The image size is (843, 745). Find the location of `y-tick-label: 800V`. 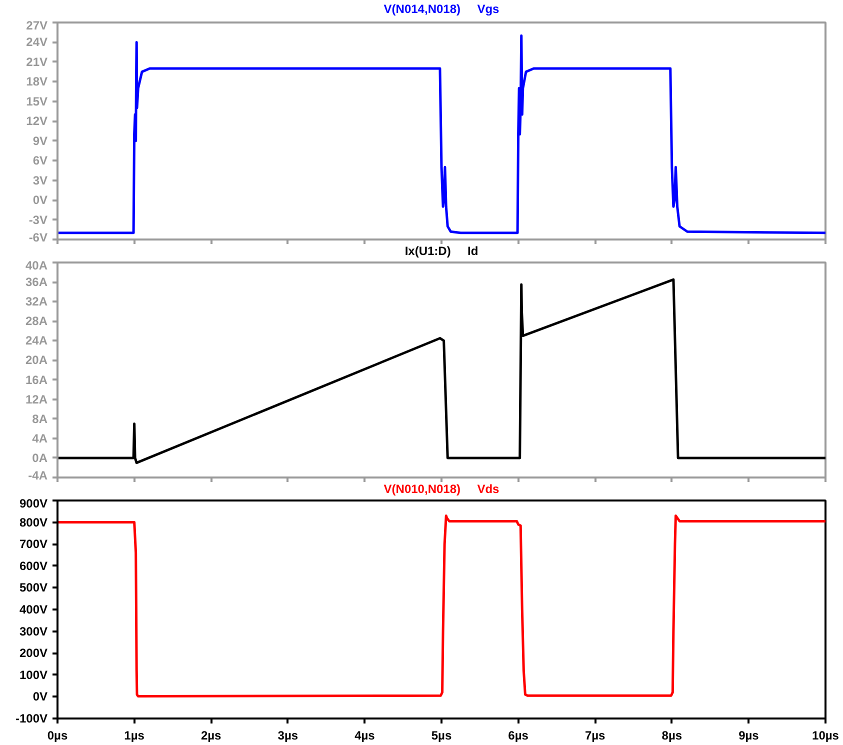

y-tick-label: 800V is located at coordinates (33, 522).